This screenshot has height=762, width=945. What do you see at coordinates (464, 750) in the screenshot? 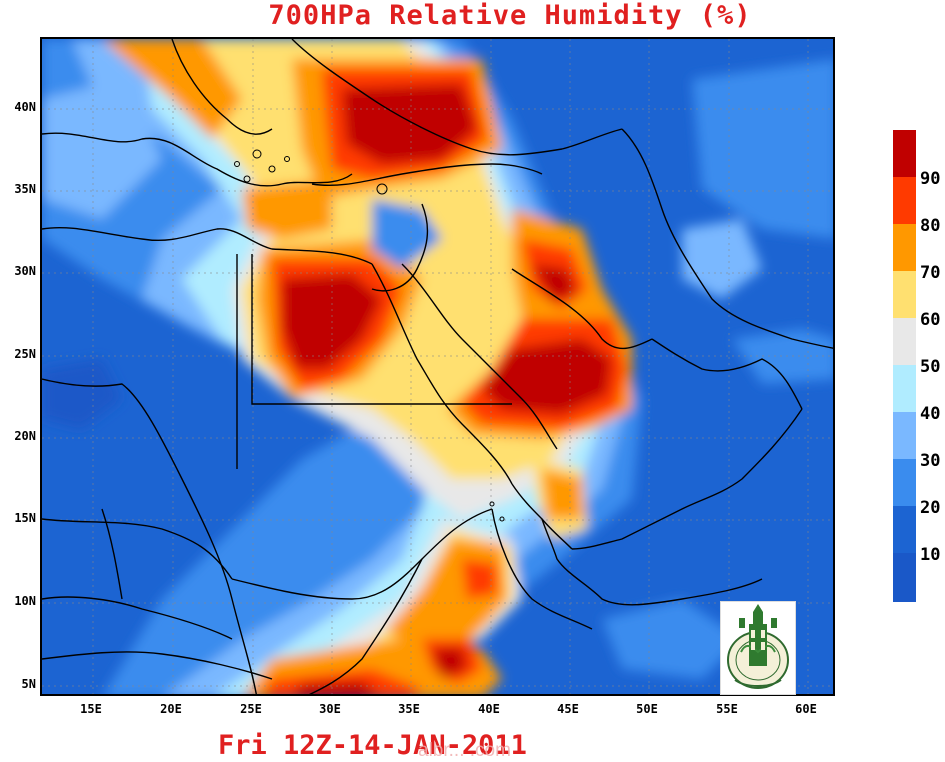
I see `watermark: albr... .com` at bounding box center [464, 750].